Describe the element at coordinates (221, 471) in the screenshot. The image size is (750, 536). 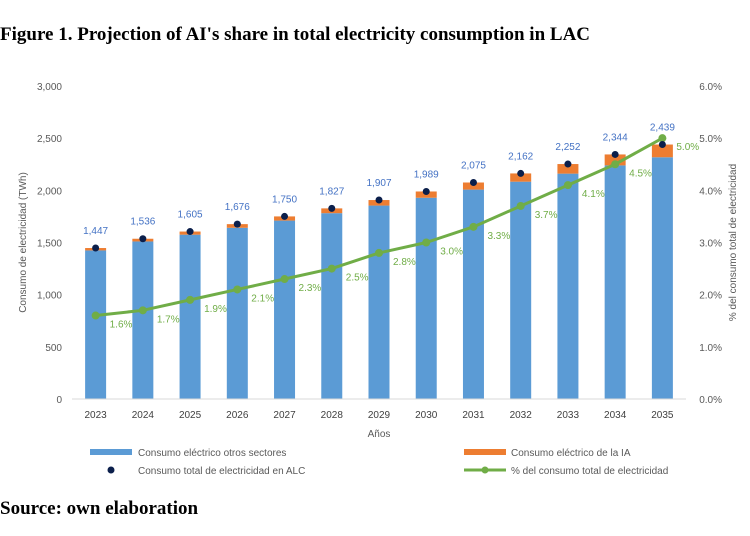
I see `legend-label-total: Consumo total de electricidad en ALC` at that location.